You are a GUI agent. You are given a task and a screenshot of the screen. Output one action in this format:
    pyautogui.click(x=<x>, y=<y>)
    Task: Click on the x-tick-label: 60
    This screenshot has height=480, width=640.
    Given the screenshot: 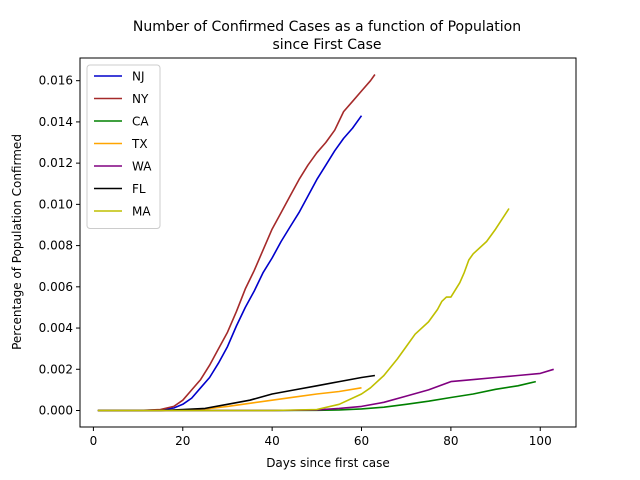 What is the action you would take?
    pyautogui.click(x=361, y=441)
    